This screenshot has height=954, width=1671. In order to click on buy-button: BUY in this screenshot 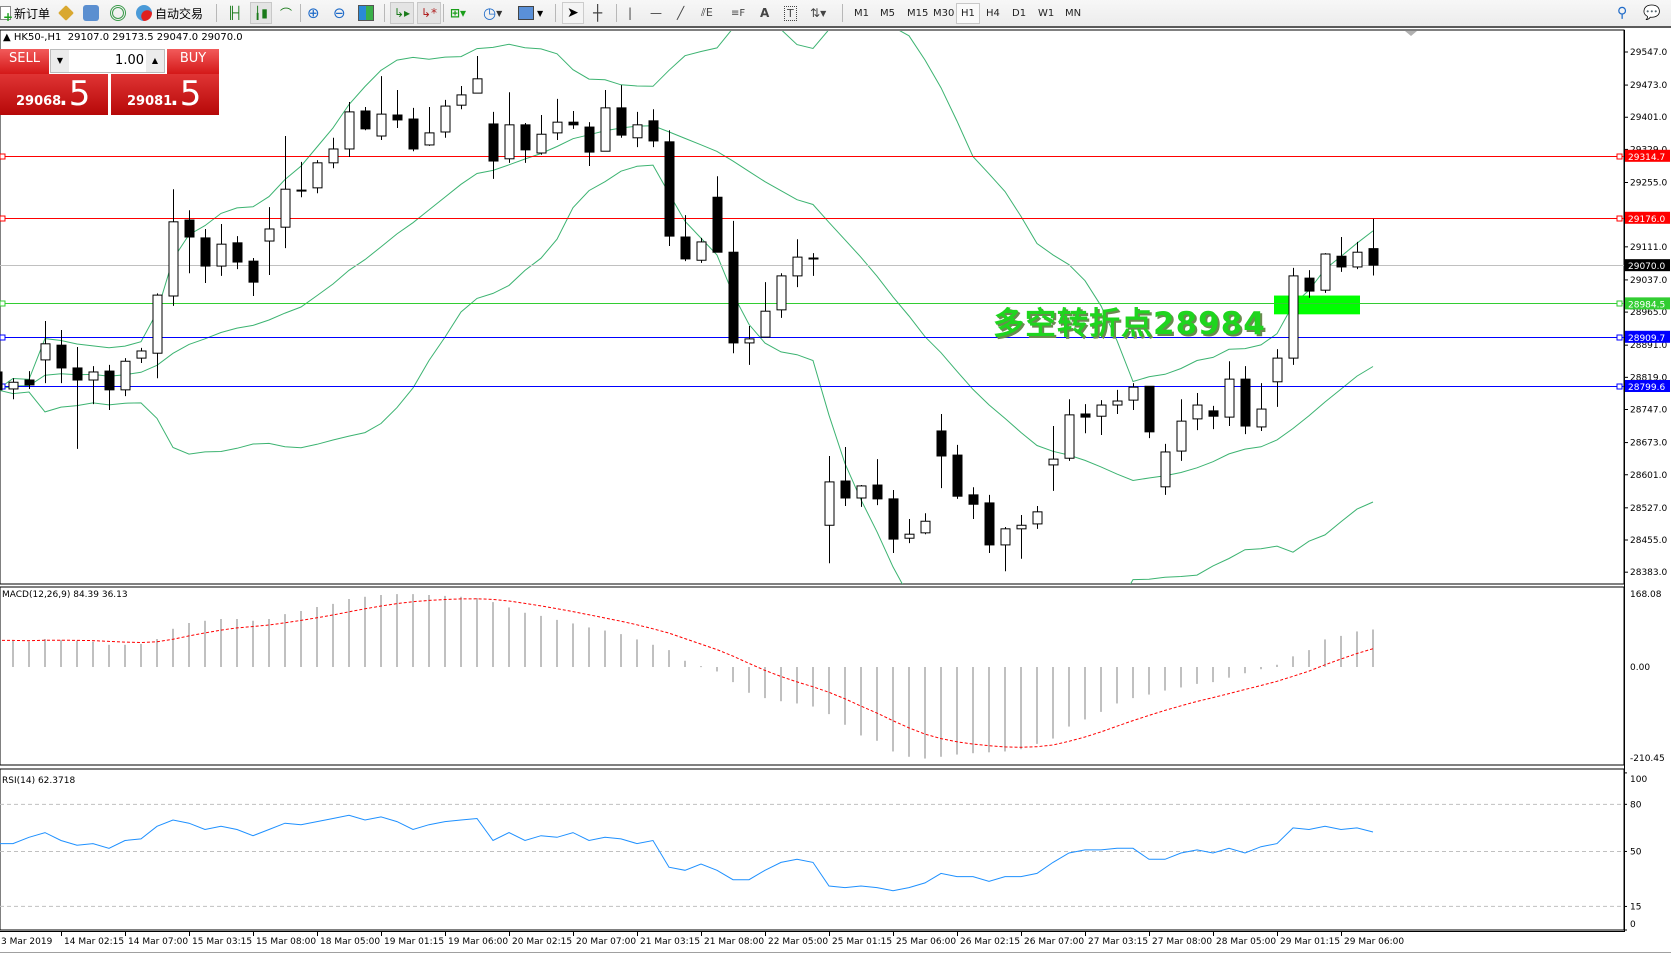, I will do `click(193, 61)`.